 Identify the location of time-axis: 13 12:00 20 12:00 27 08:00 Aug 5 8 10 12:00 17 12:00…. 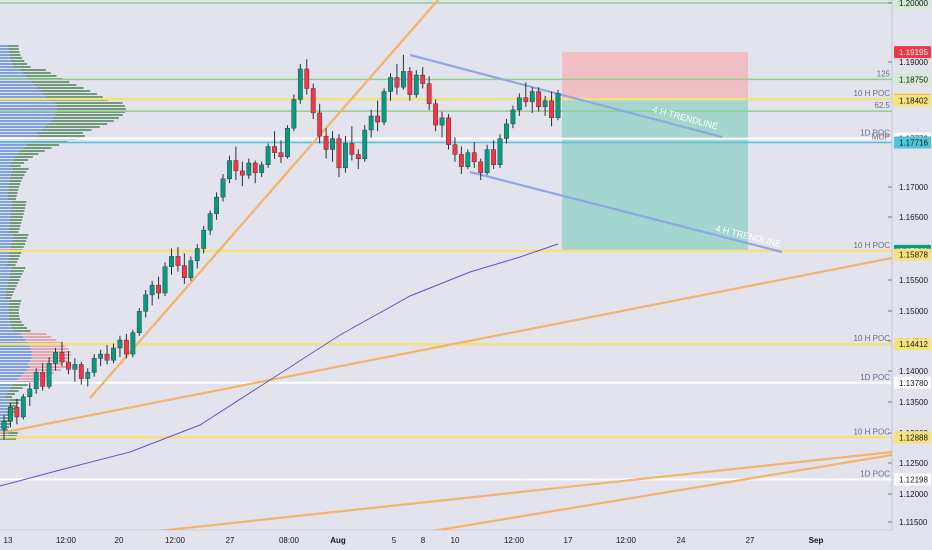
(466, 539).